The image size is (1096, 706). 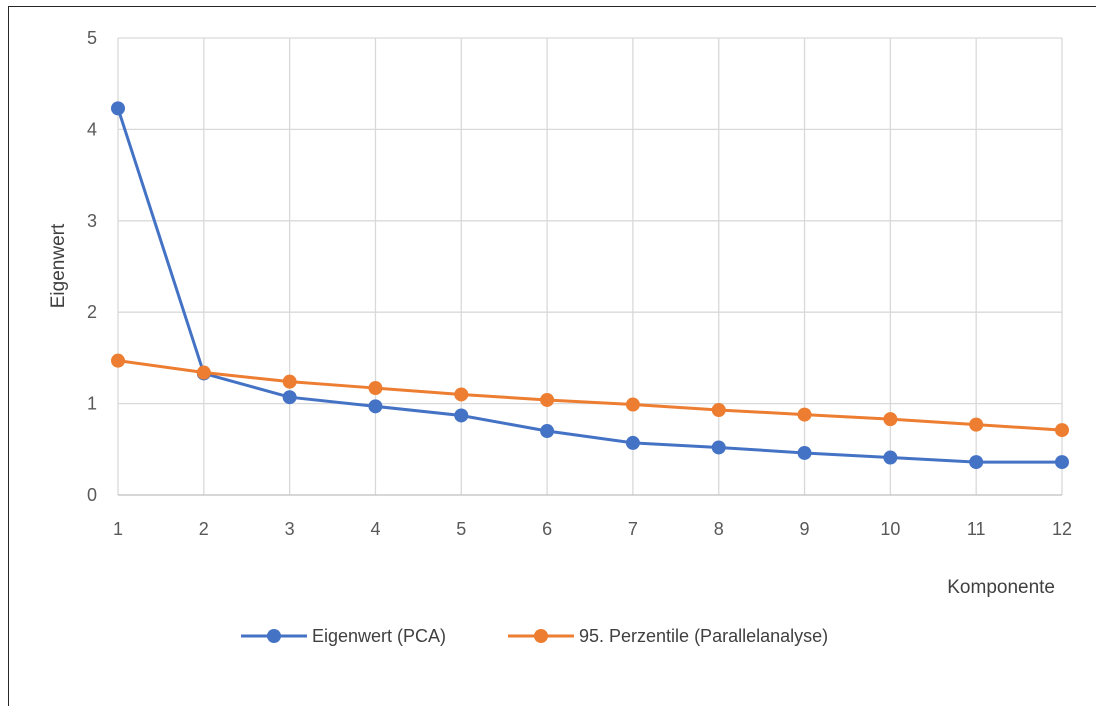 I want to click on legend-label: 95. Perzentile (Parallelanalyse), so click(x=703, y=636).